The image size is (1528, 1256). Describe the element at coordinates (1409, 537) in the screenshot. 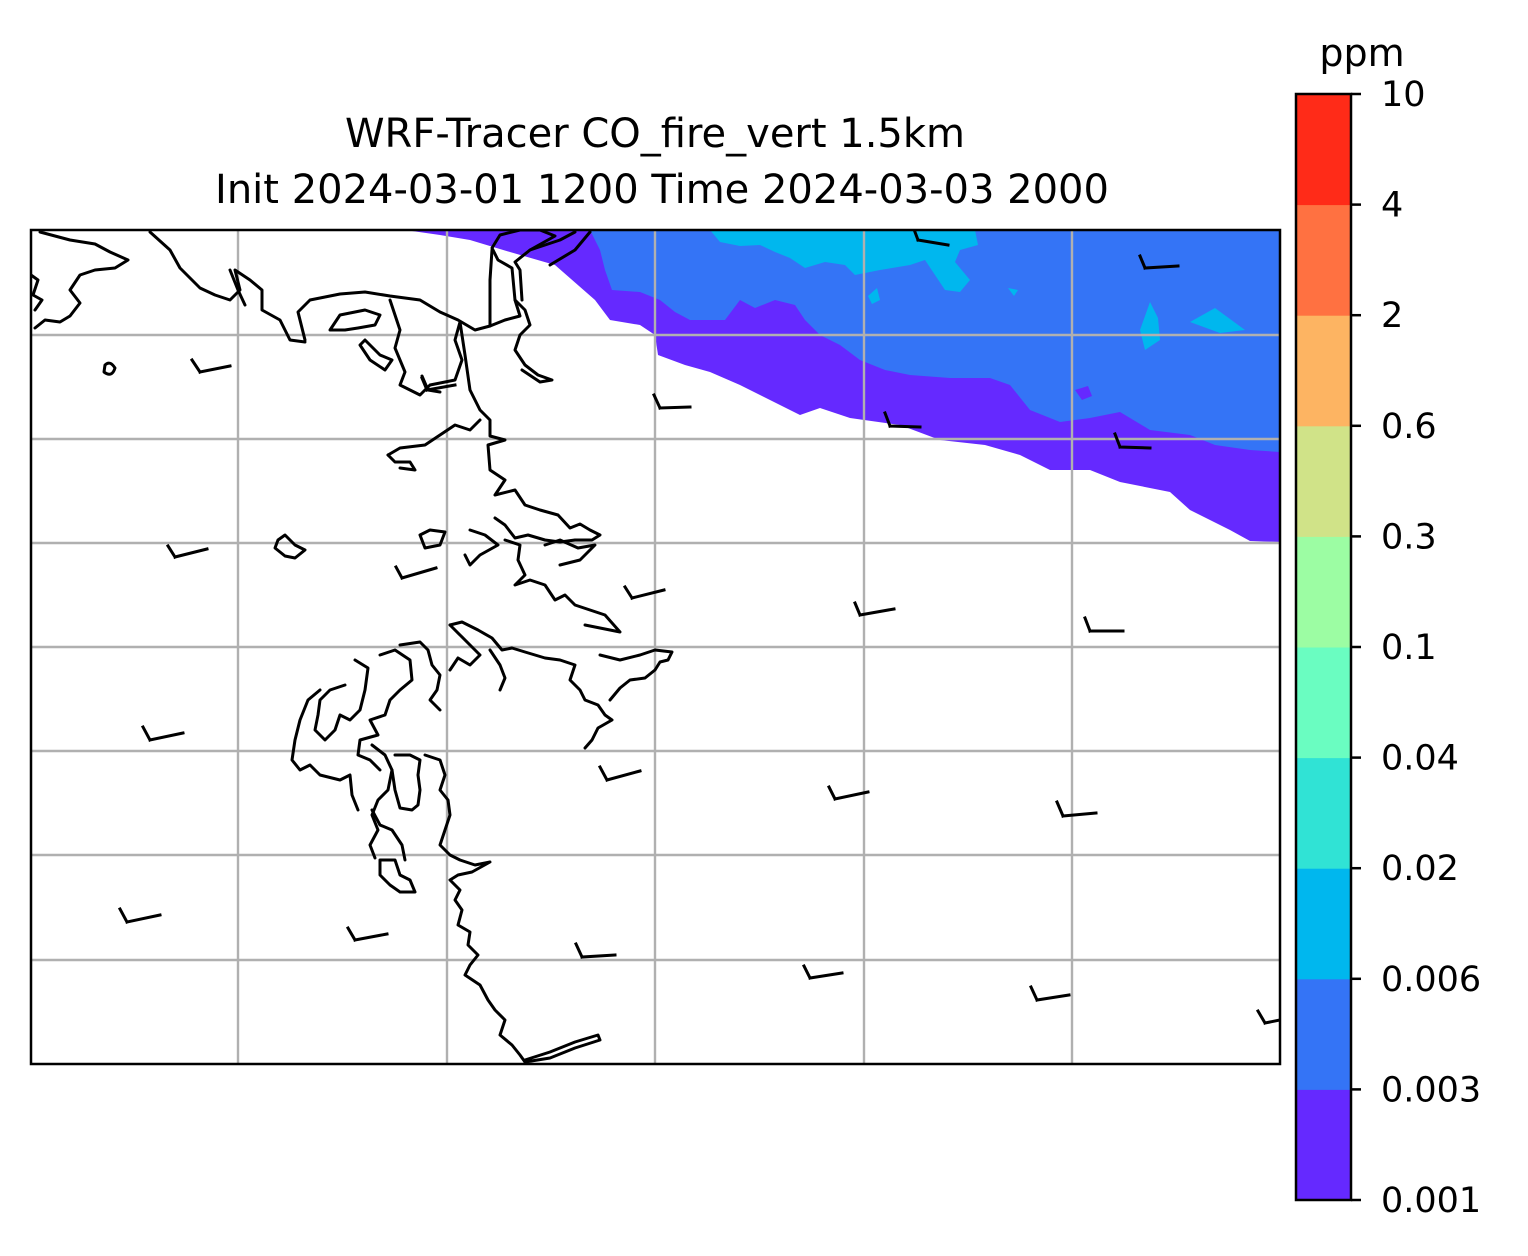

I see `colorbar-tick-label: 0.3` at that location.